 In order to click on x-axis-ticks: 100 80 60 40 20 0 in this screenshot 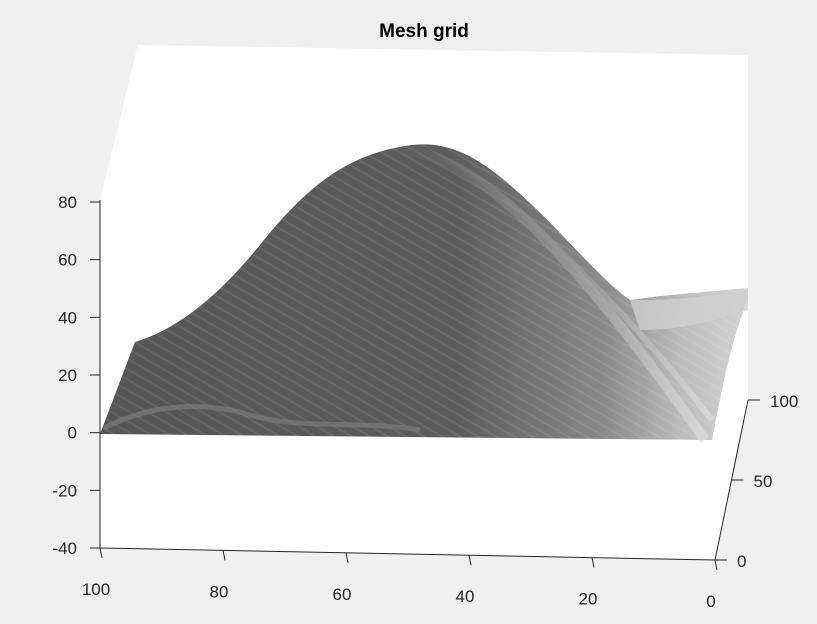, I will do `click(400, 579)`.